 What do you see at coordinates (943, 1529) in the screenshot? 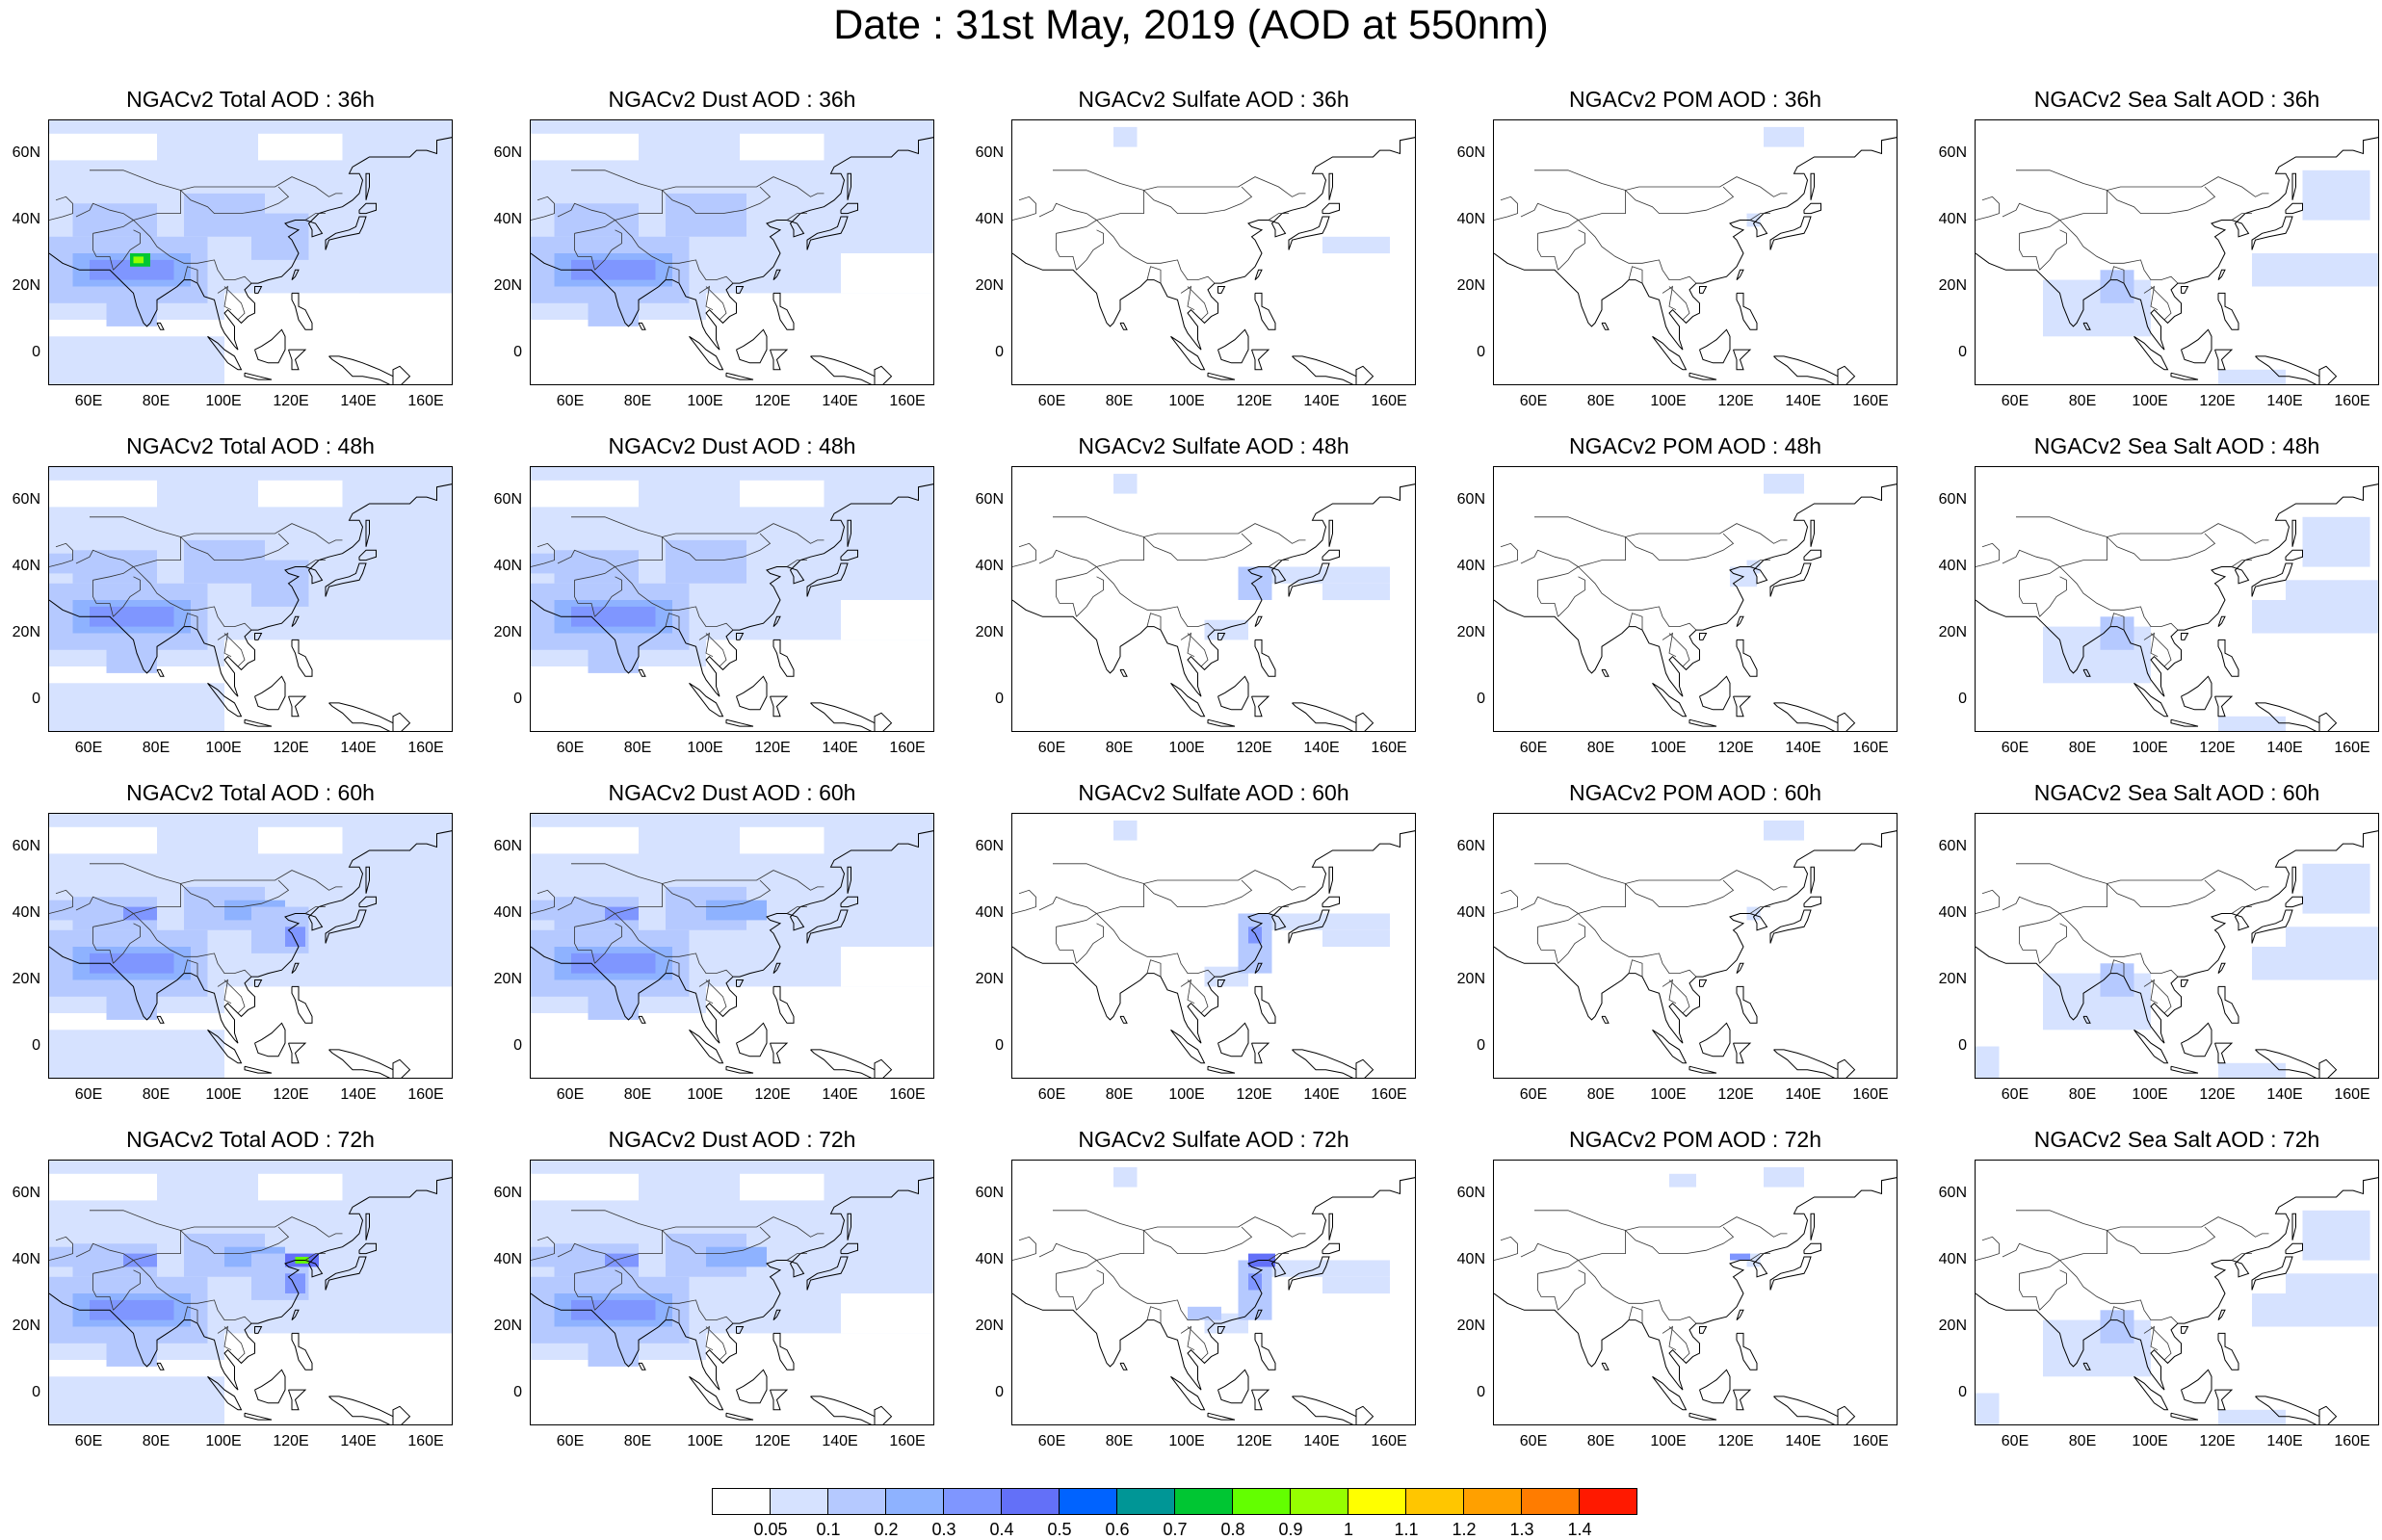
I see `colorbar-label: 0.3` at bounding box center [943, 1529].